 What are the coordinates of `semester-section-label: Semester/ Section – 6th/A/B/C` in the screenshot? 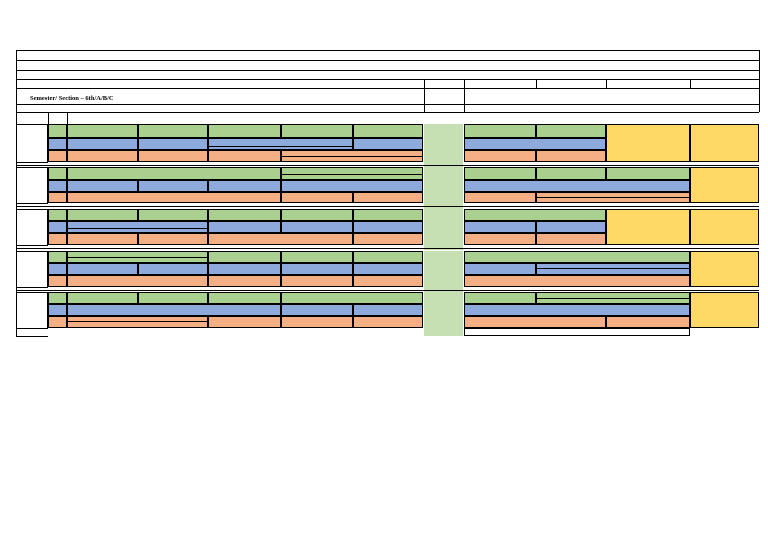 It's located at (72, 98).